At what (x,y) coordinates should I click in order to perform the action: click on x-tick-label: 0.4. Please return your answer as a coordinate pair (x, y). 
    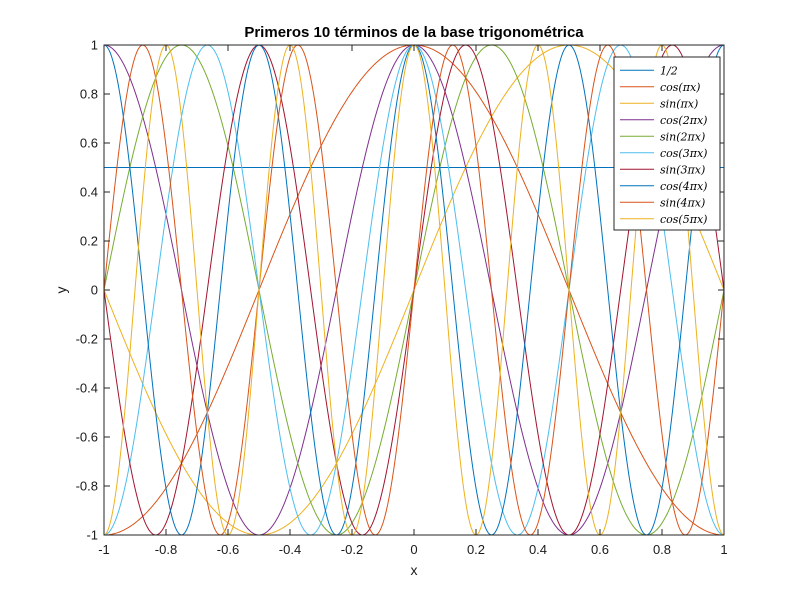
    Looking at the image, I should click on (538, 549).